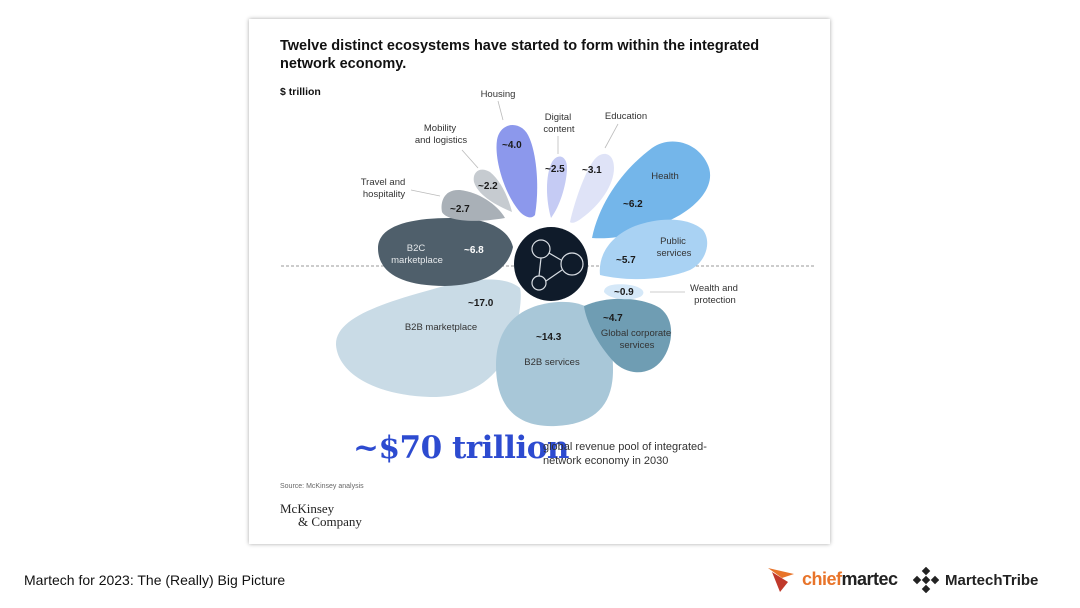 This screenshot has height=608, width=1080. I want to click on label-public-1: Public, so click(673, 241).